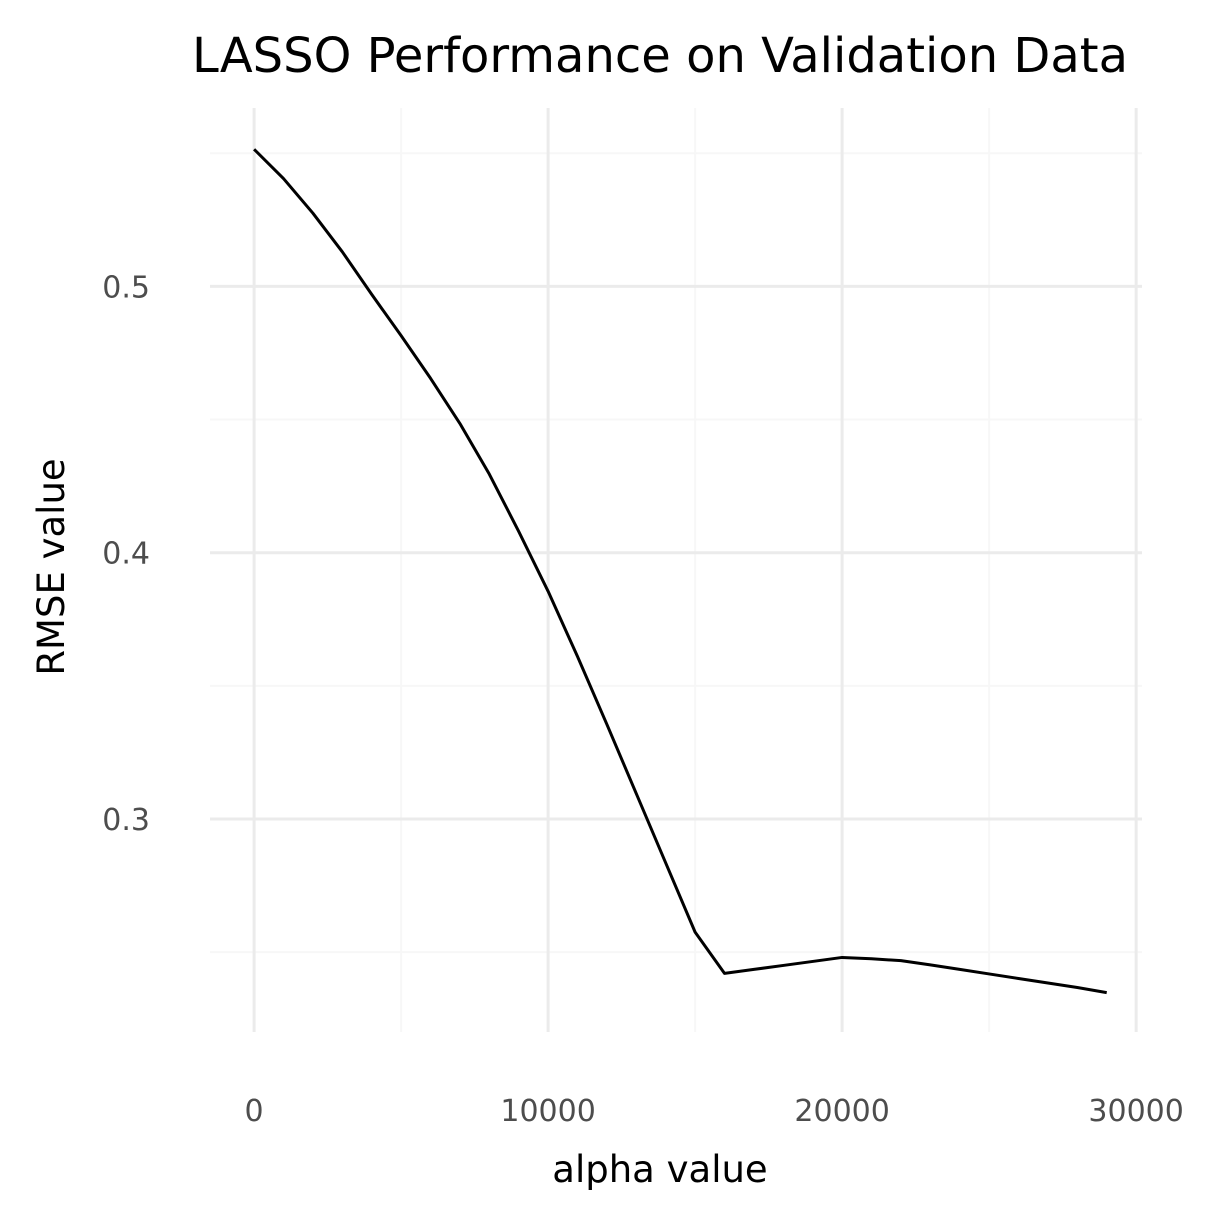  What do you see at coordinates (254, 1111) in the screenshot?
I see `x-tick-label: 0` at bounding box center [254, 1111].